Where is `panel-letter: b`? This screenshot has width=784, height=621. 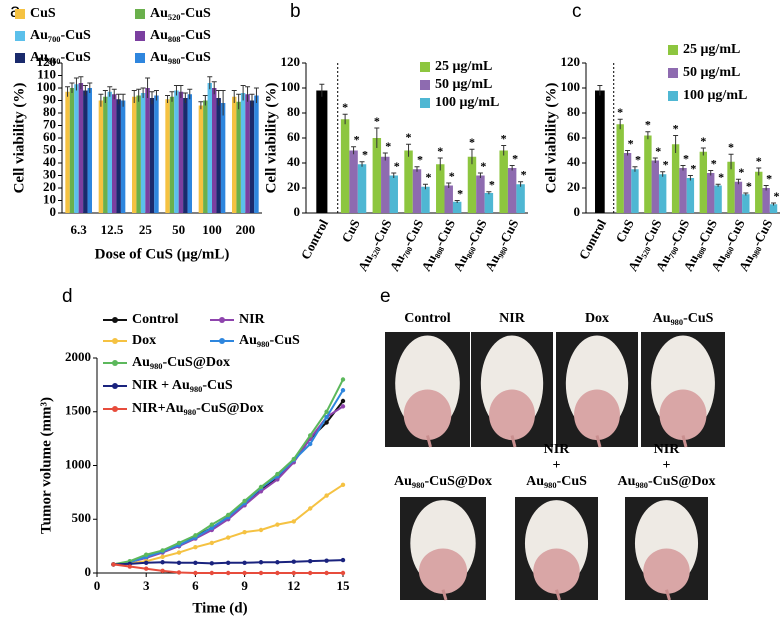
panel-letter: b is located at coordinates (295, 11).